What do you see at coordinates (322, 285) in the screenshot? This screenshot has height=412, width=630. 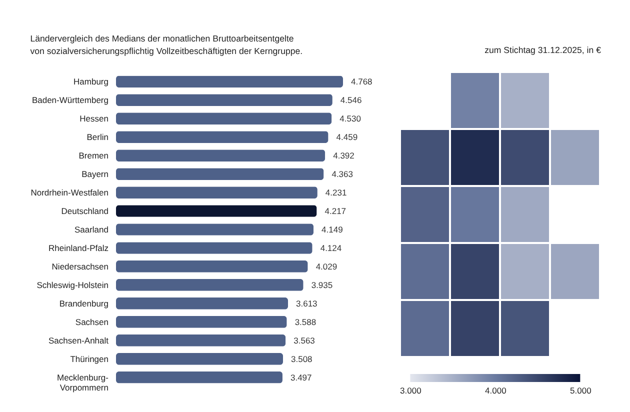 I see `data-label: 3.935` at bounding box center [322, 285].